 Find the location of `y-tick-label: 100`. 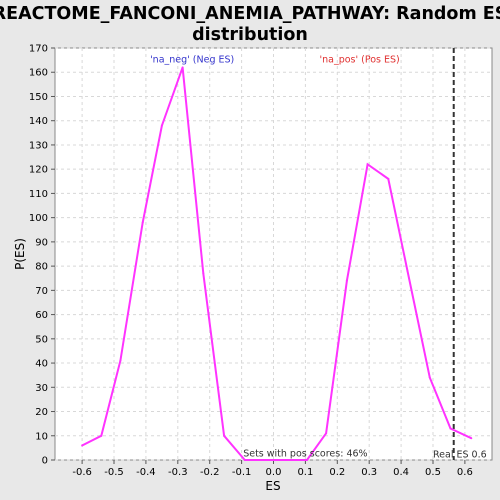

y-tick-label: 100 is located at coordinates (38, 218).